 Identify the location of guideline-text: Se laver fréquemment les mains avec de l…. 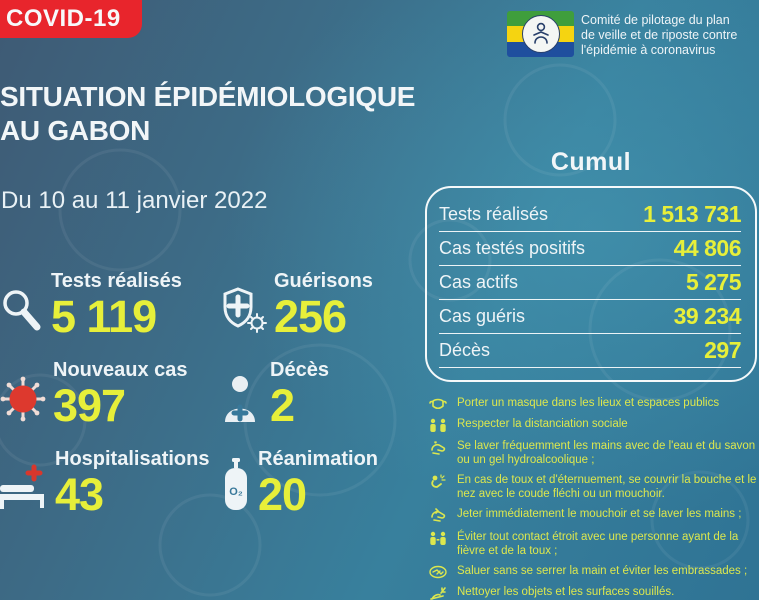
(606, 453).